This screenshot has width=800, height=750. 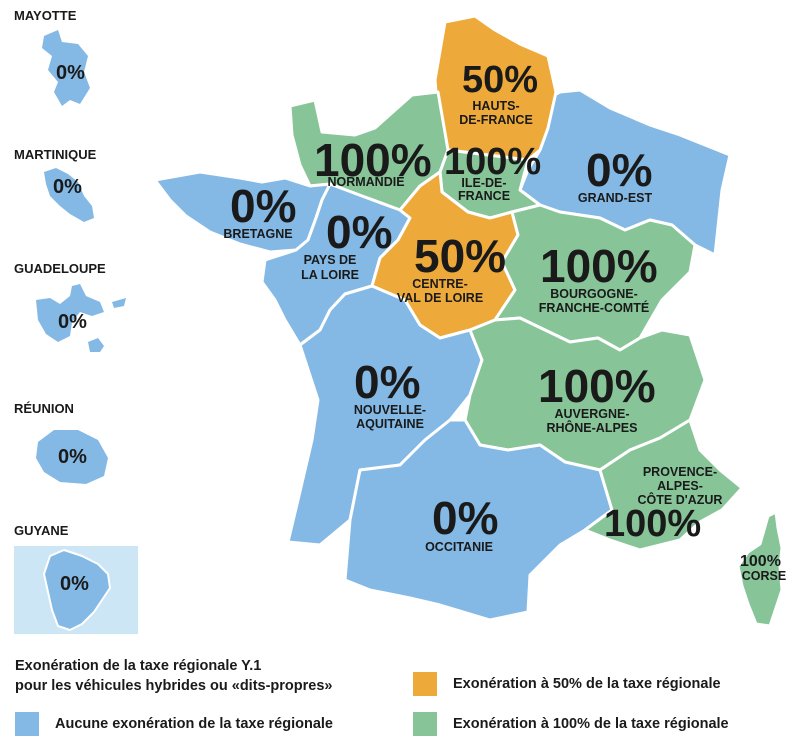 What do you see at coordinates (138, 666) in the screenshot?
I see `legend-title-line1: Exonération de la taxe régionale Y.1` at bounding box center [138, 666].